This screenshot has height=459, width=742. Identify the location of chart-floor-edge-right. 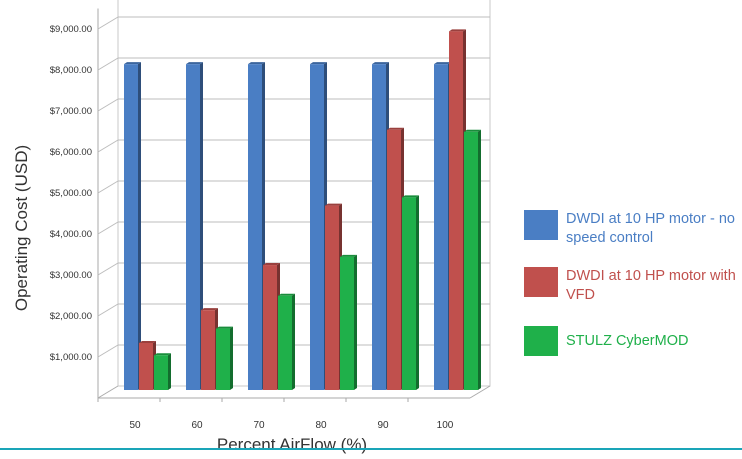
(480, 392).